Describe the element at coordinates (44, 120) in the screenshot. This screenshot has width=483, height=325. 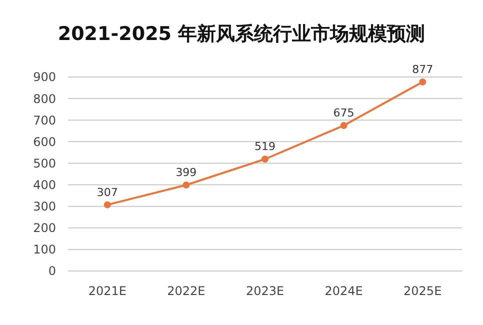
I see `y-tick-label: 700` at that location.